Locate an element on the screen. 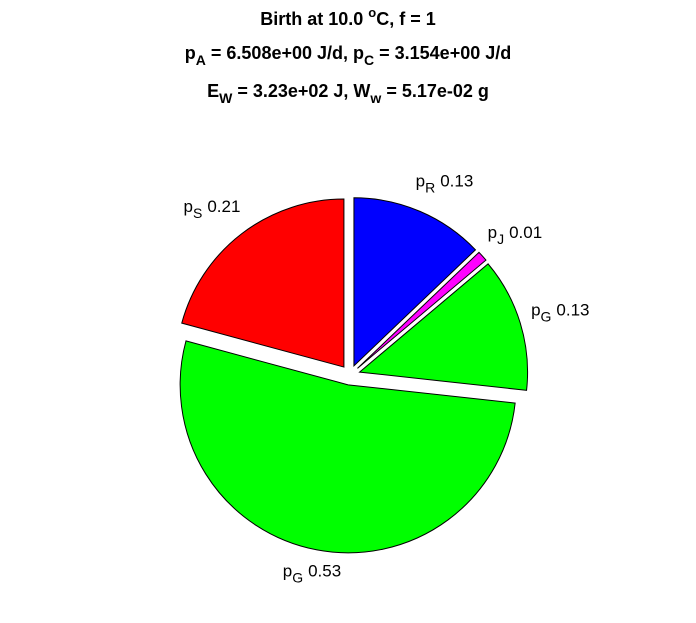 This screenshot has height=623, width=696. slice-label: pS 0.21 is located at coordinates (212, 209).